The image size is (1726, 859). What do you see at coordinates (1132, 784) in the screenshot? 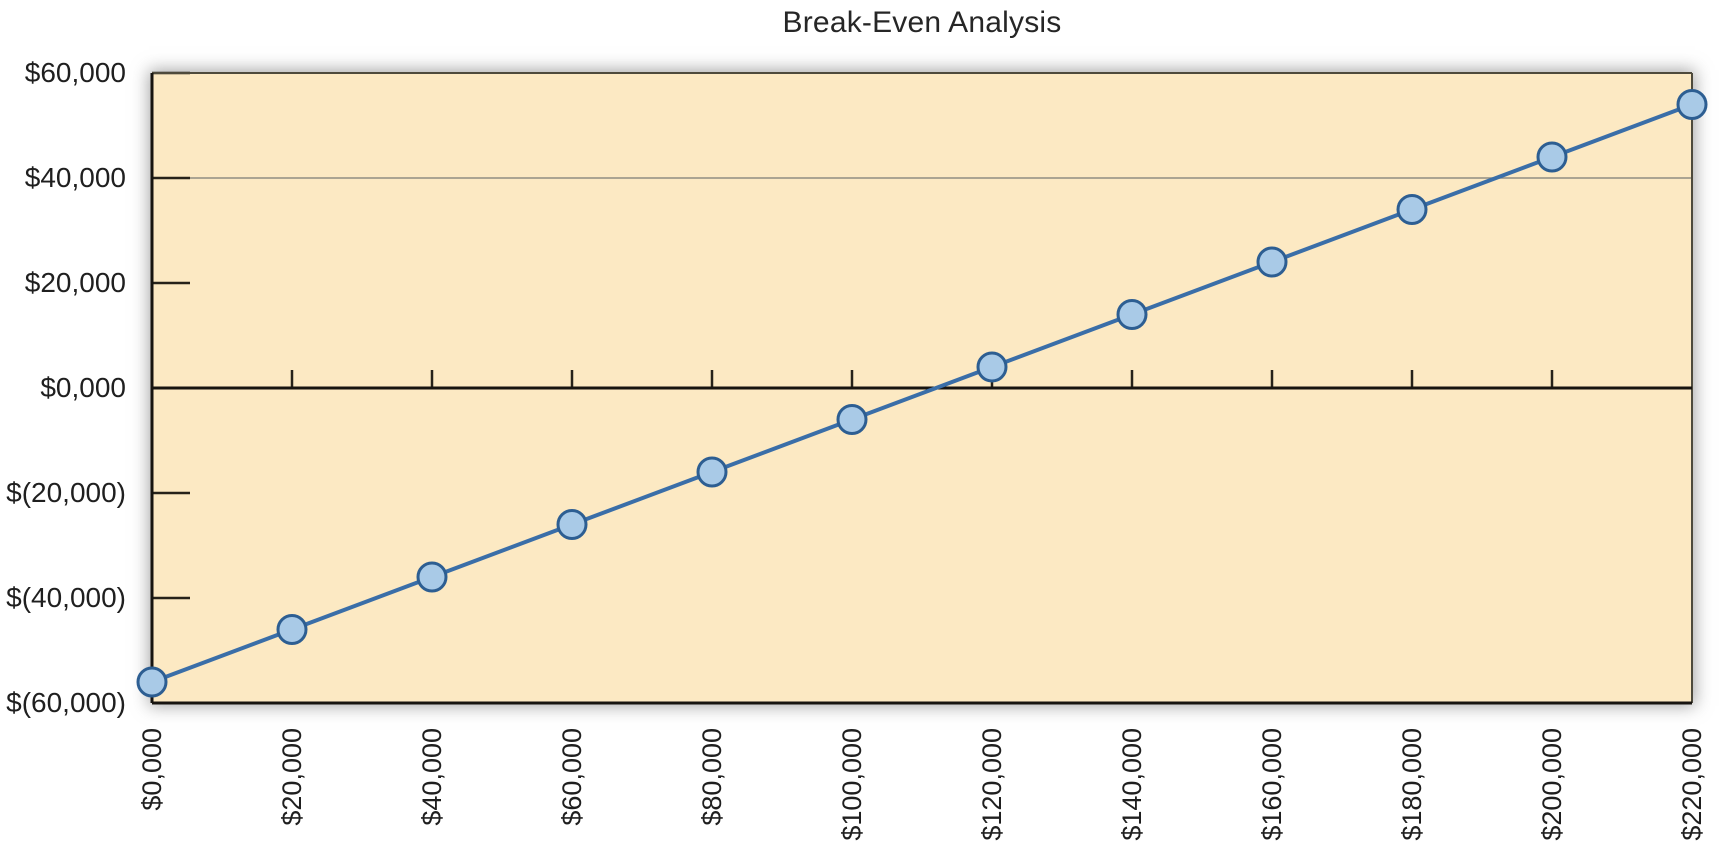
I see `x-axis-tick-label: $140,000` at bounding box center [1132, 784].